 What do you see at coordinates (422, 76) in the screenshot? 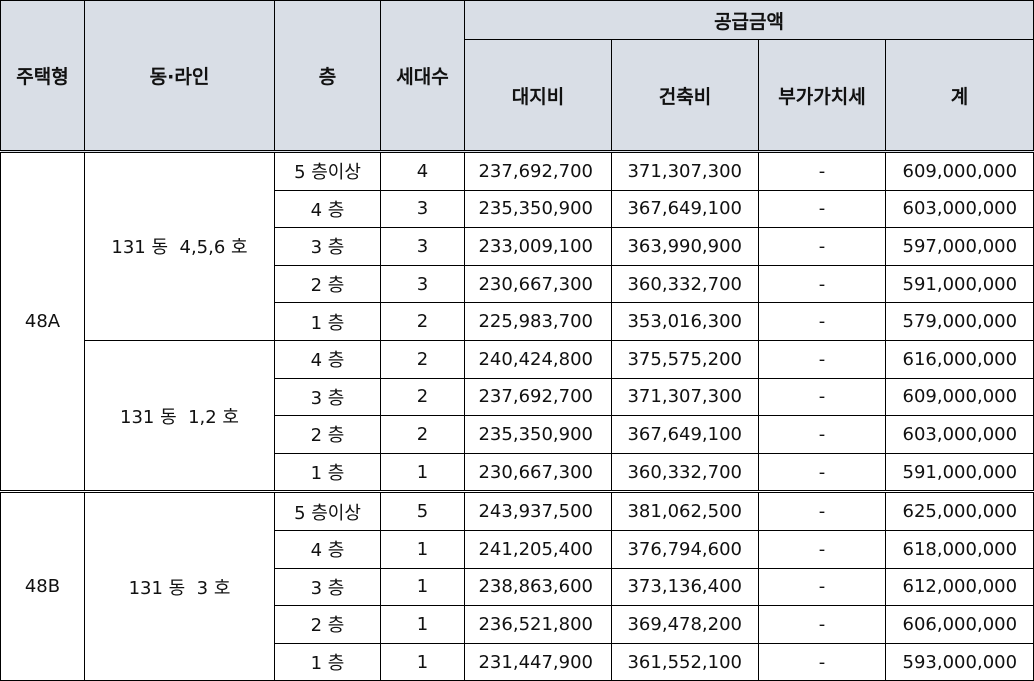
I see `header-households: 세대수` at bounding box center [422, 76].